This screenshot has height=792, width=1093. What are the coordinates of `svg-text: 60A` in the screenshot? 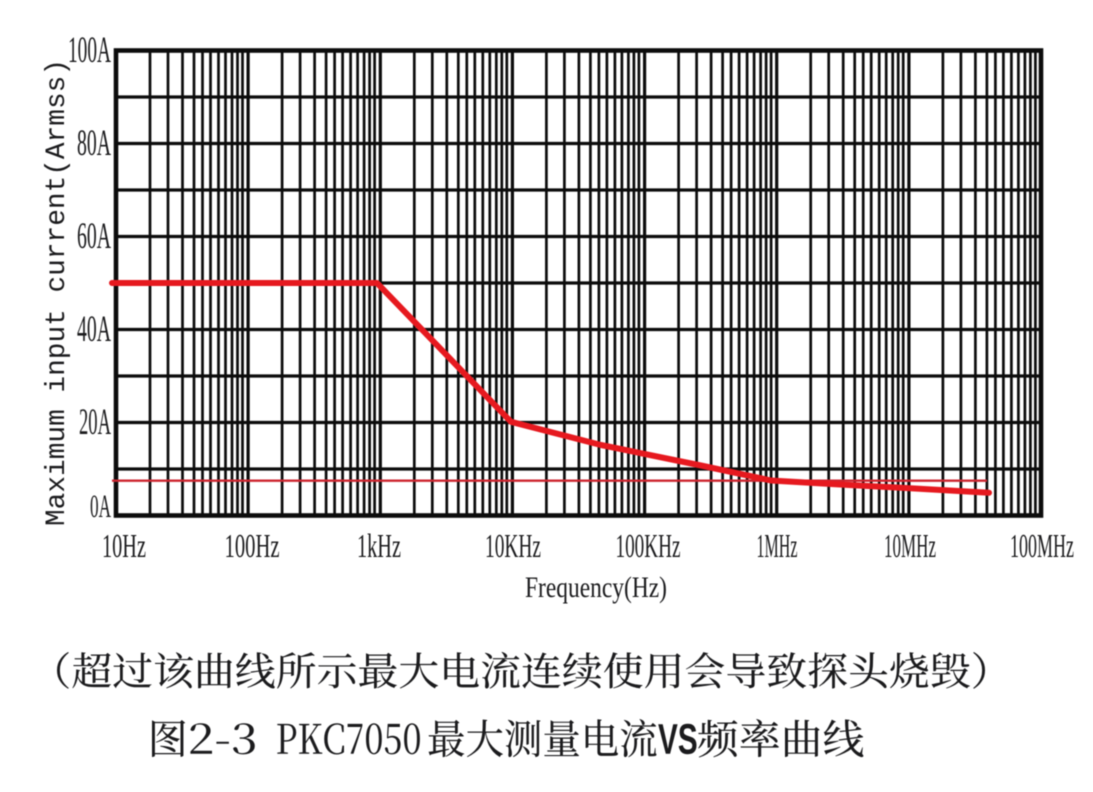 It's located at (94, 236).